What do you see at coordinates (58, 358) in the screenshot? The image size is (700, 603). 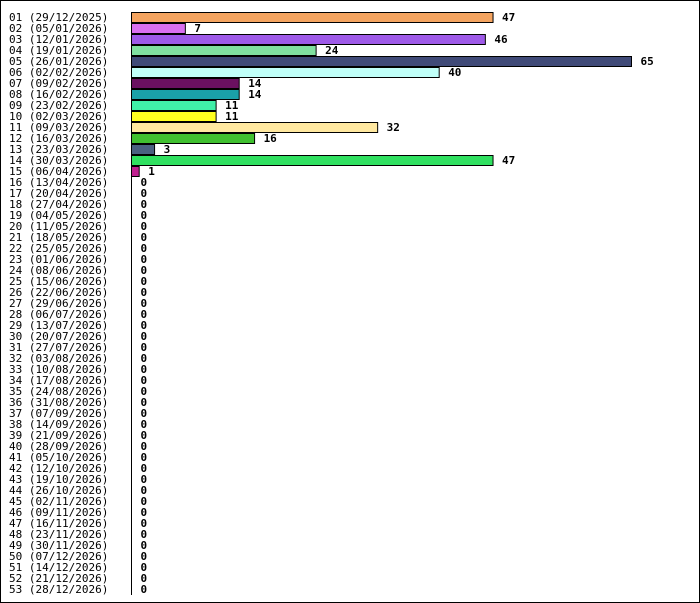 I see `category-label: 32 (03/08/2026)` at bounding box center [58, 358].